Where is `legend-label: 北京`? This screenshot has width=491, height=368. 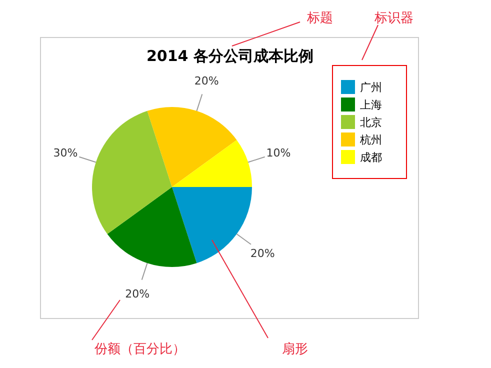 legend-label: 北京 is located at coordinates (371, 122).